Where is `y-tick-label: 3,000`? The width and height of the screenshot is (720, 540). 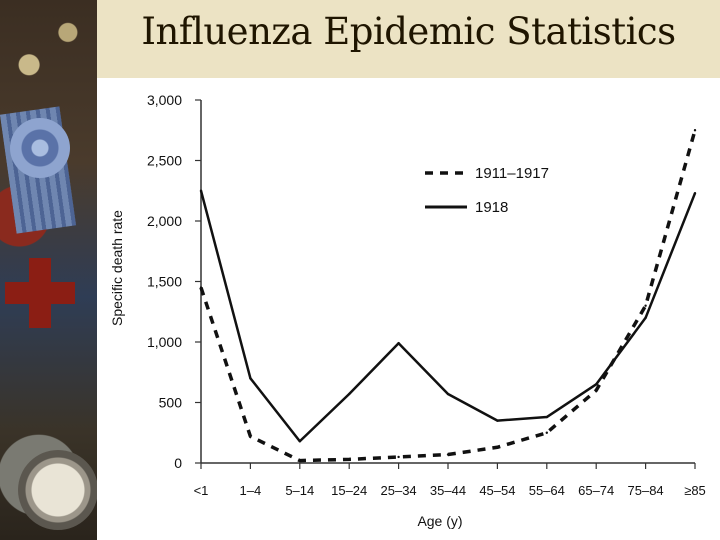 y-tick-label: 3,000 is located at coordinates (164, 100).